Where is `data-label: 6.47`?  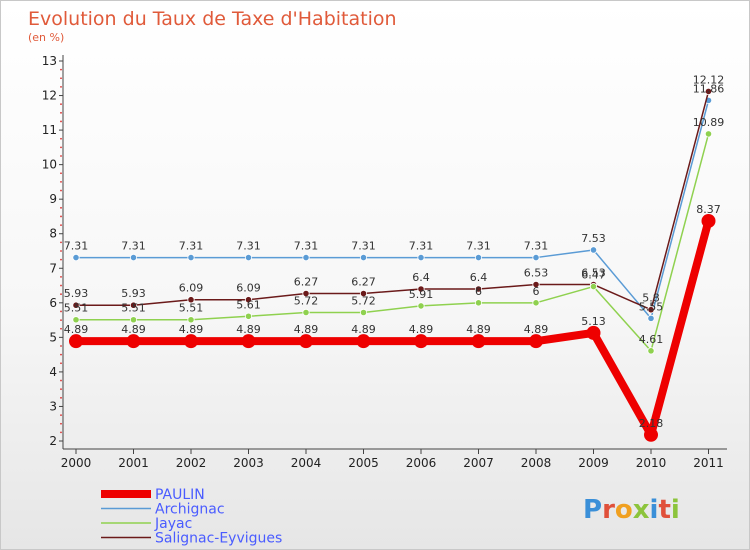 data-label: 6.47 is located at coordinates (593, 275).